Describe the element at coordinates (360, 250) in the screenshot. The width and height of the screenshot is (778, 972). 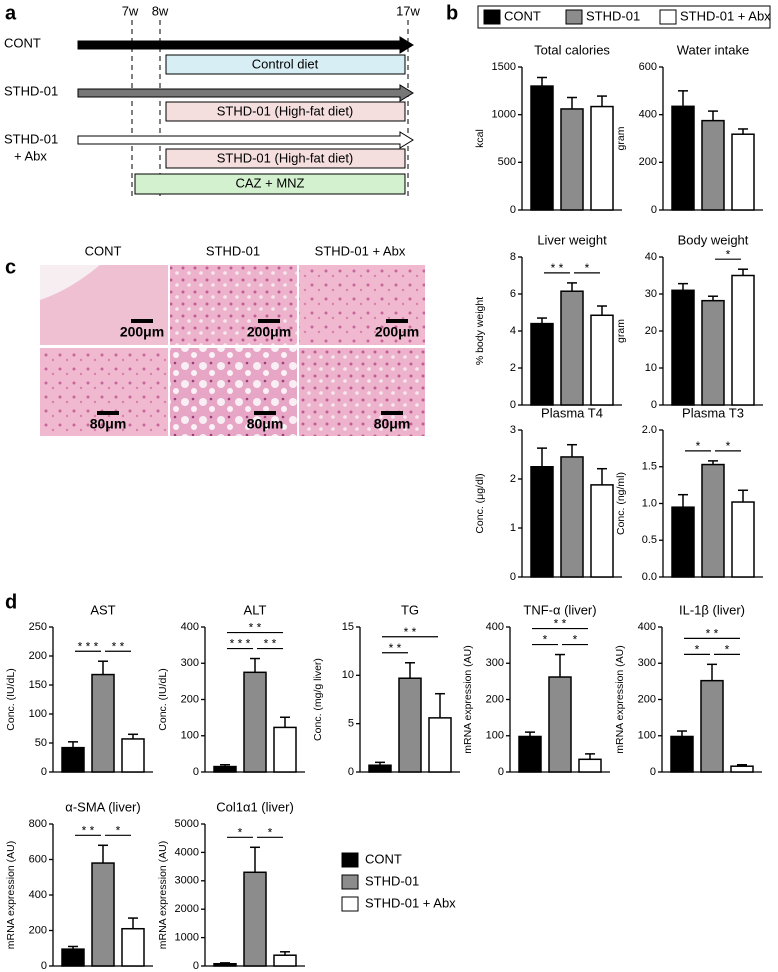
I see `column-label: STHD-01 + Abx` at that location.